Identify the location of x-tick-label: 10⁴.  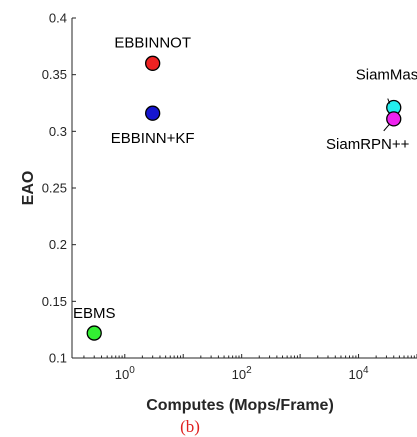
(359, 373).